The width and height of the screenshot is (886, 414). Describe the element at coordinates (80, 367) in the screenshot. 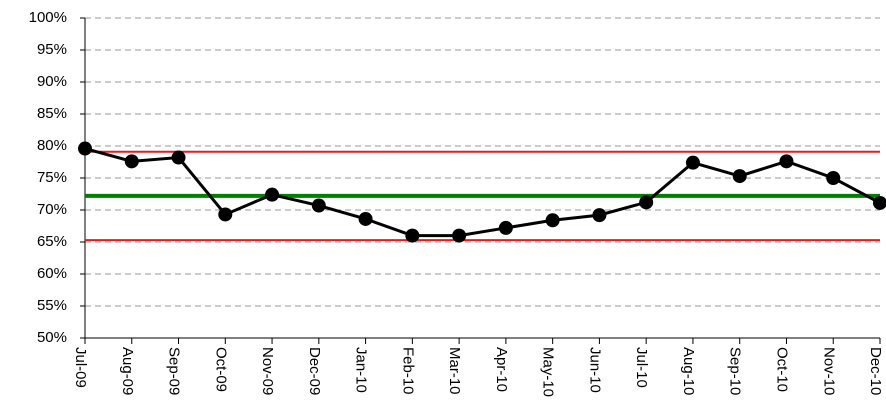

I see `x-tick-label: Jul-09` at that location.